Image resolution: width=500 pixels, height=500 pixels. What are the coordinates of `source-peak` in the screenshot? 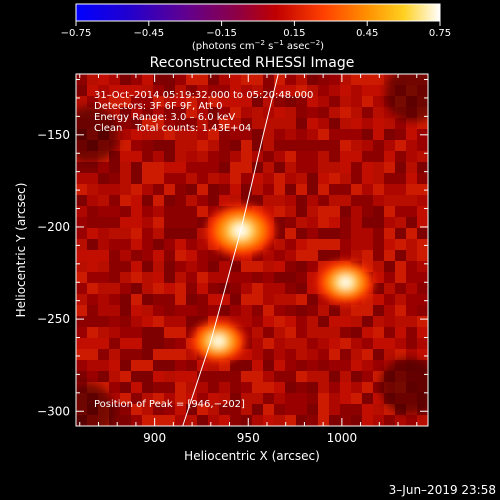 It's located at (218, 341).